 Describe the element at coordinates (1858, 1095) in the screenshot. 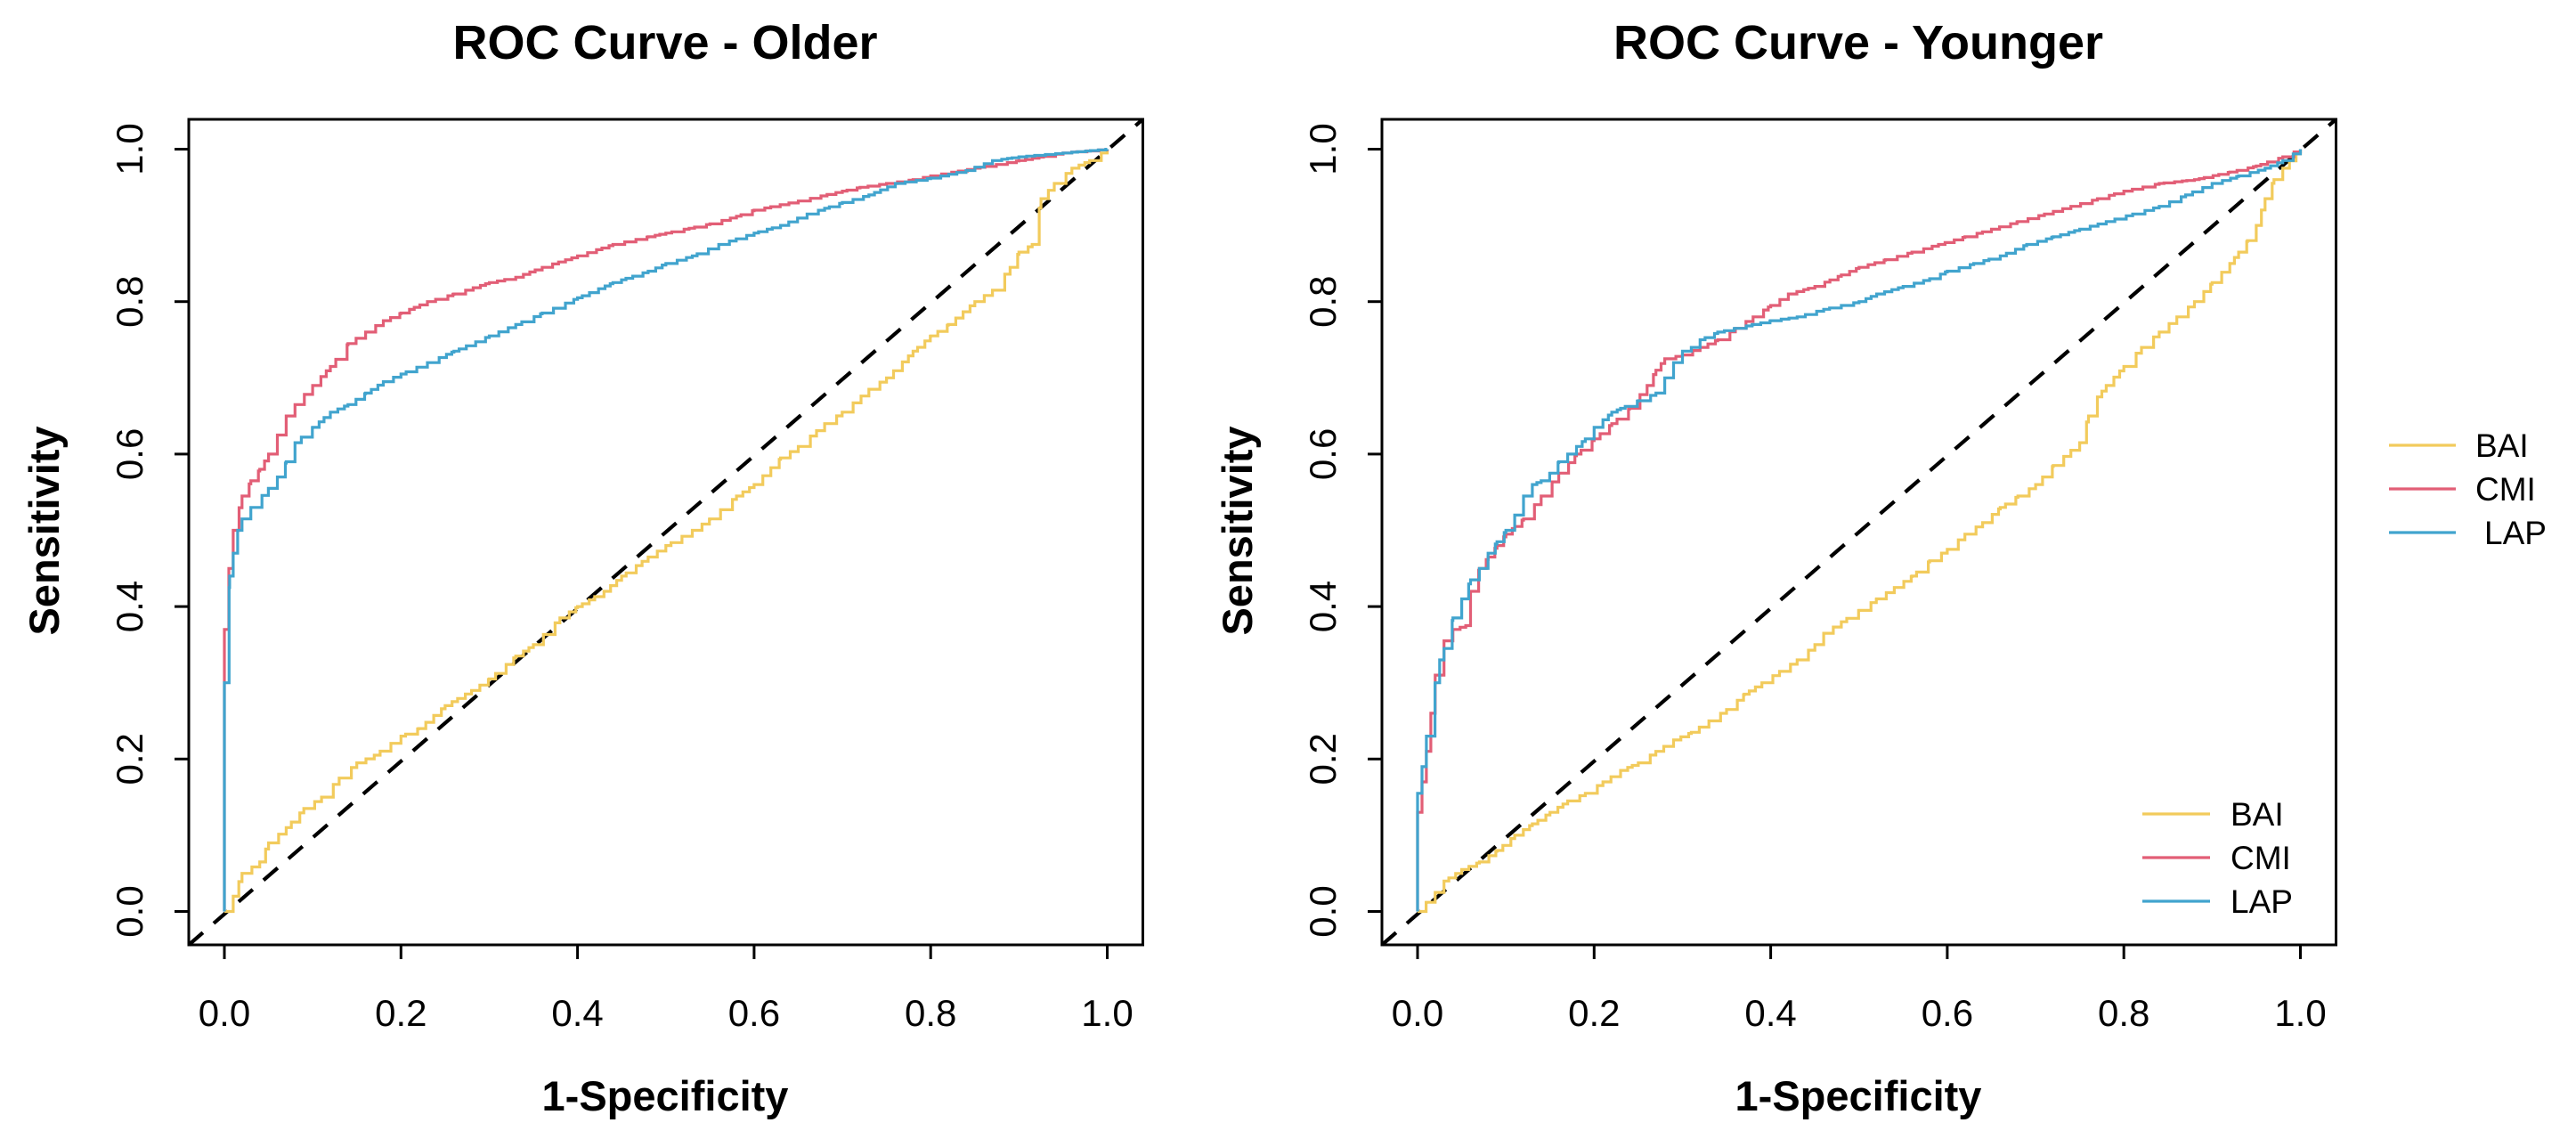

I see `panel-younger-x-axis-label: 1-Specificity` at that location.